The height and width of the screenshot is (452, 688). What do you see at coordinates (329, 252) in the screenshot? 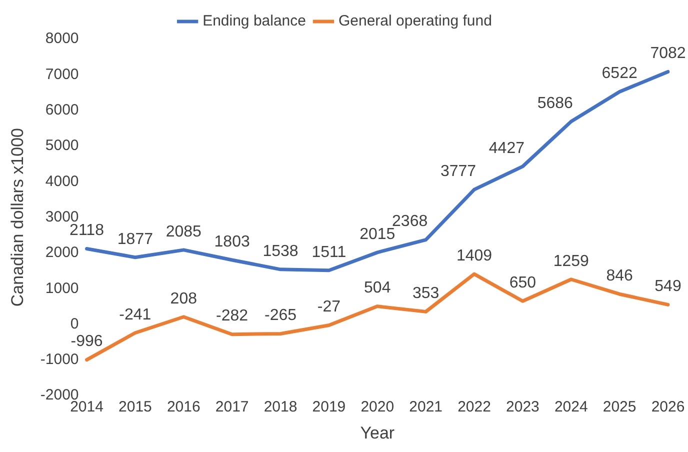
I see `data-label: 1511` at bounding box center [329, 252].